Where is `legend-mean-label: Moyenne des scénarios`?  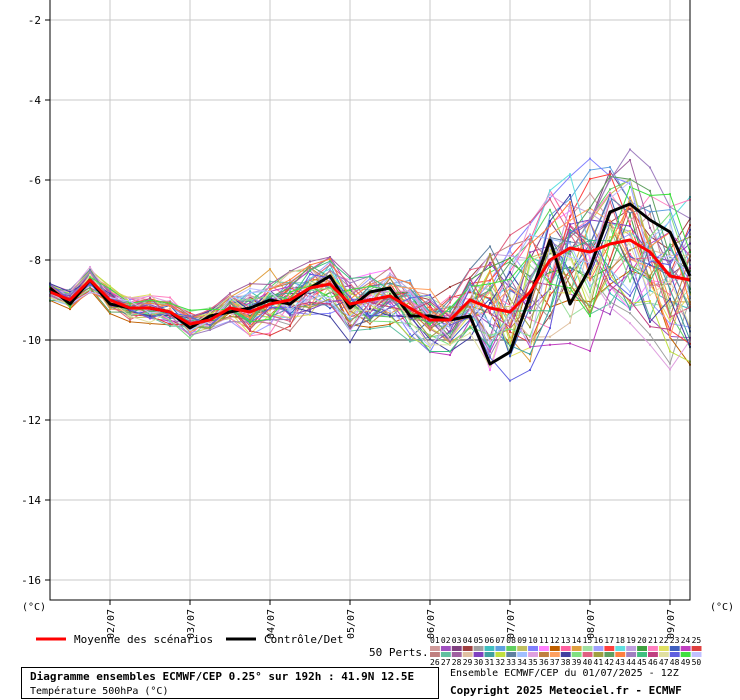
legend-mean-label: Moyenne des scénarios is located at coordinates (143, 639).